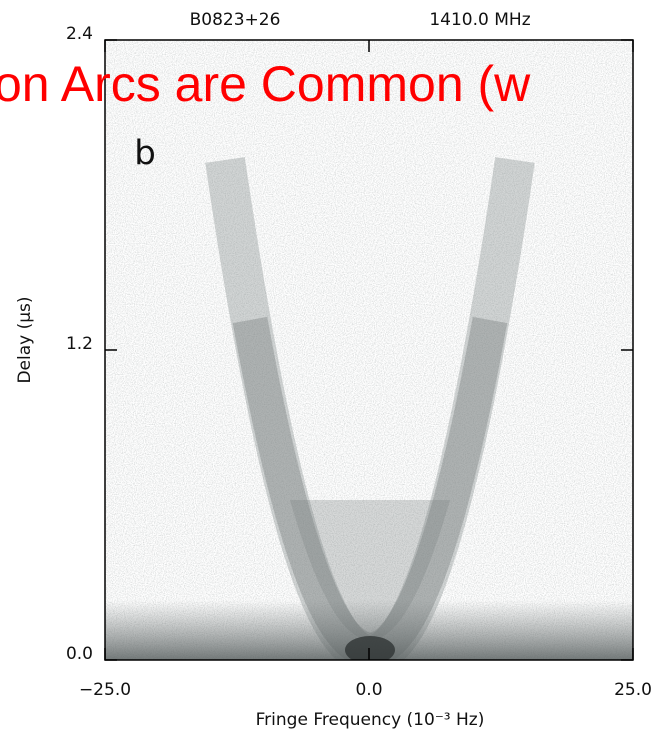 This screenshot has width=655, height=737. What do you see at coordinates (145, 154) in the screenshot?
I see `panel-label: b` at bounding box center [145, 154].